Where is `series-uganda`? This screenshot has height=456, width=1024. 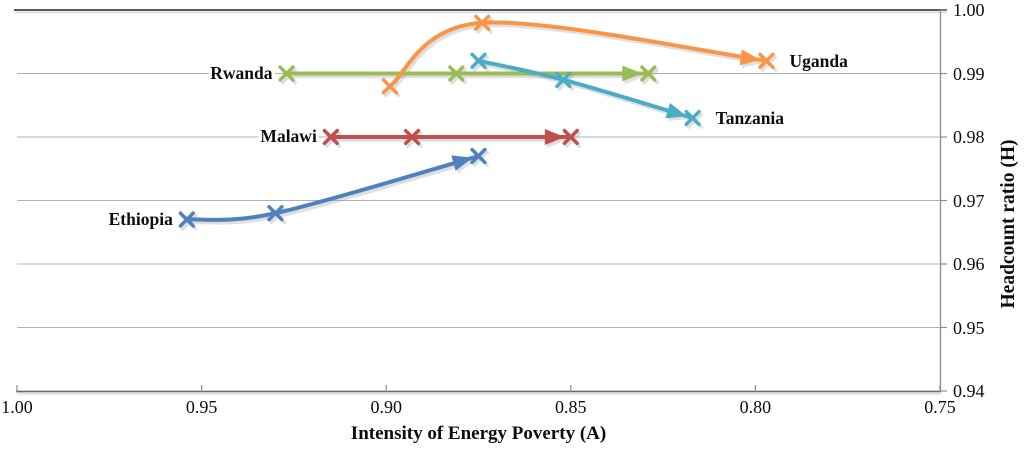
series-uganda is located at coordinates (578, 54).